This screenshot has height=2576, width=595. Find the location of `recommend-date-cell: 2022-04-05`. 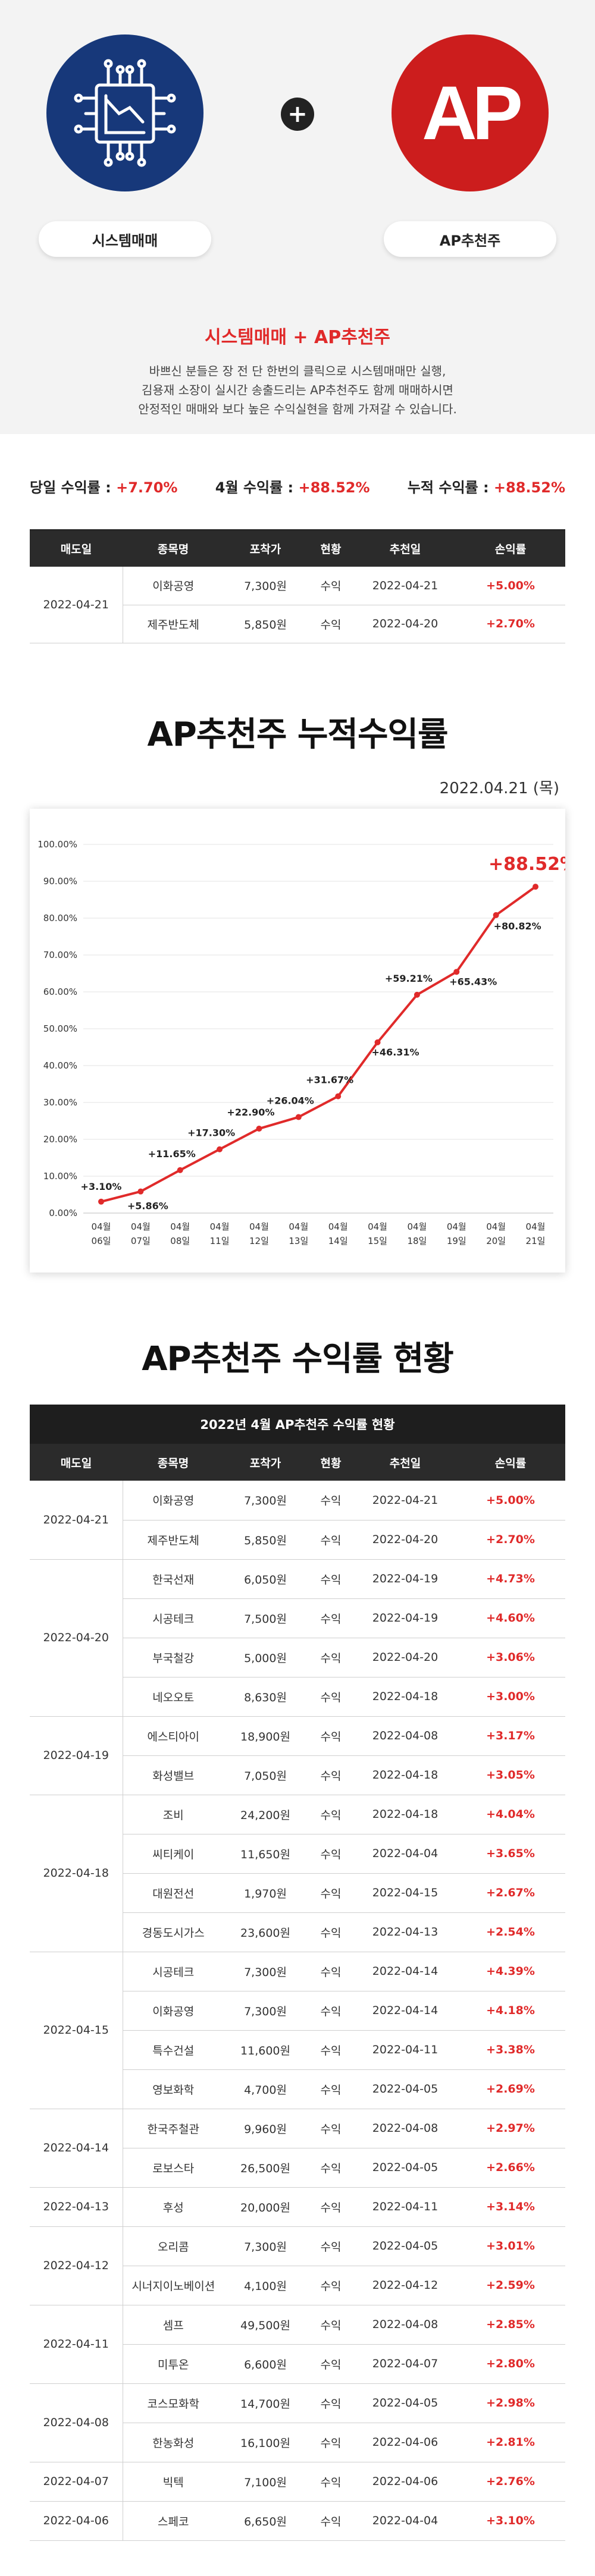

recommend-date-cell: 2022-04-05 is located at coordinates (405, 2089).